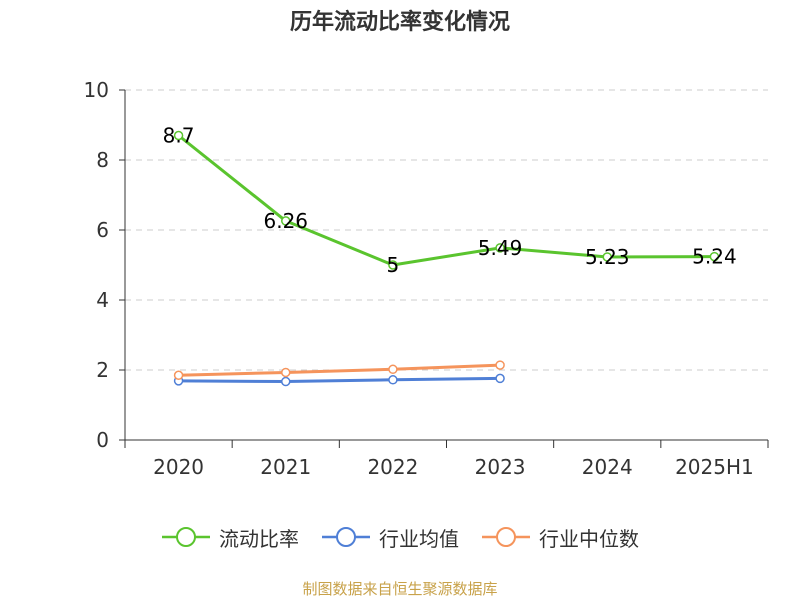 Image resolution: width=800 pixels, height=600 pixels. I want to click on legend-label: 流动比率, so click(259, 538).